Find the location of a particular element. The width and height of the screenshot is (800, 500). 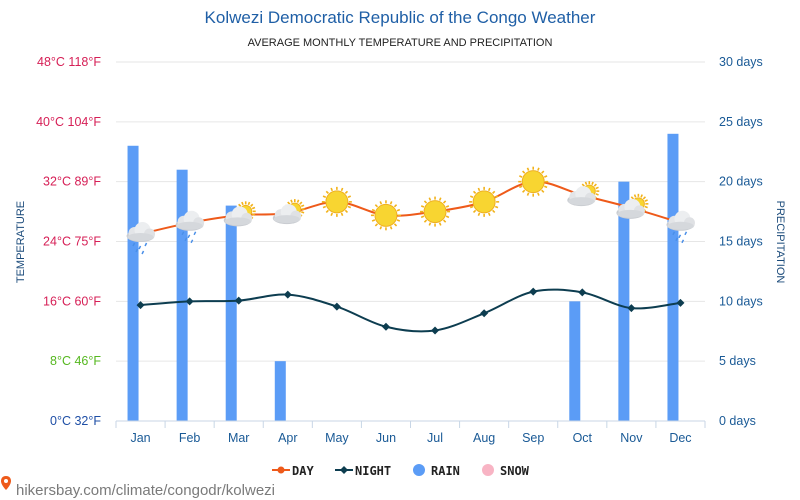

source-link: hikersbay.com/climate/congodr/kolwezi is located at coordinates (138, 487).